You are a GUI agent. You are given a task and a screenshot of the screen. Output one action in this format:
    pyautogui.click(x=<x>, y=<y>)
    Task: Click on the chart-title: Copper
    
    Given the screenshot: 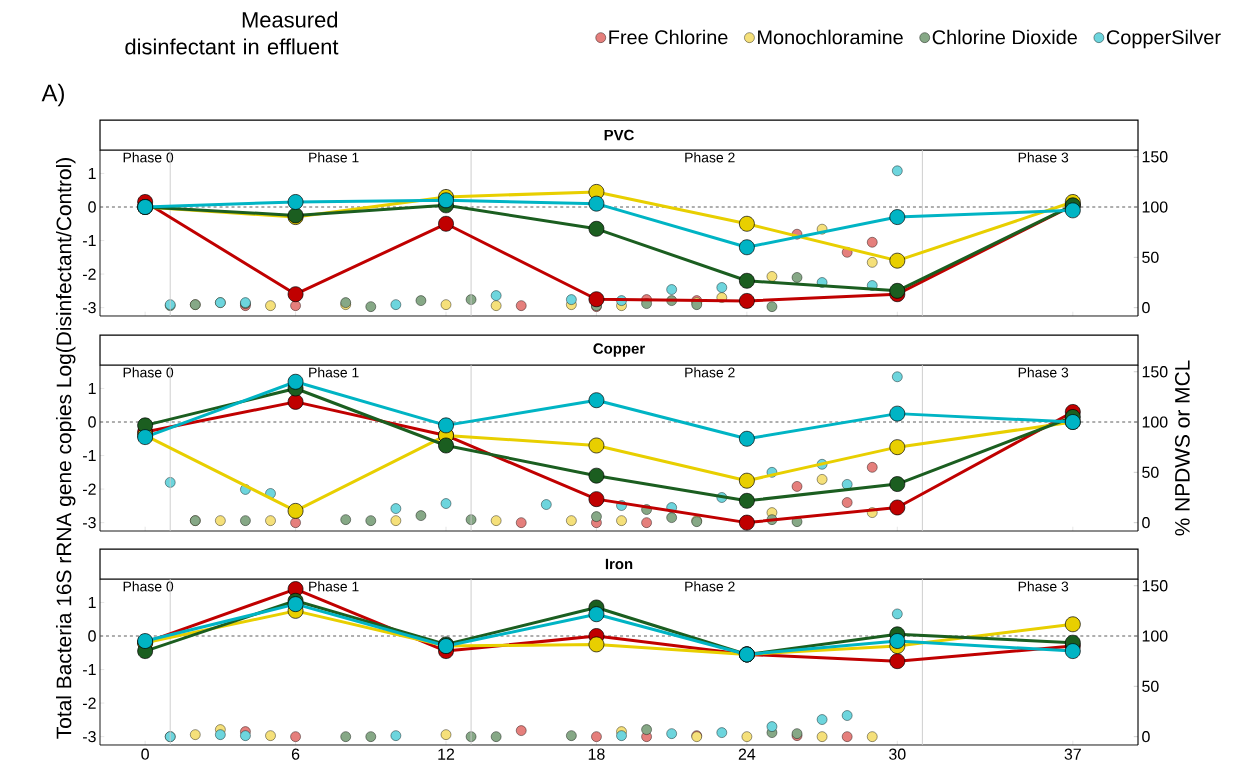 What is the action you would take?
    pyautogui.click(x=619, y=350)
    